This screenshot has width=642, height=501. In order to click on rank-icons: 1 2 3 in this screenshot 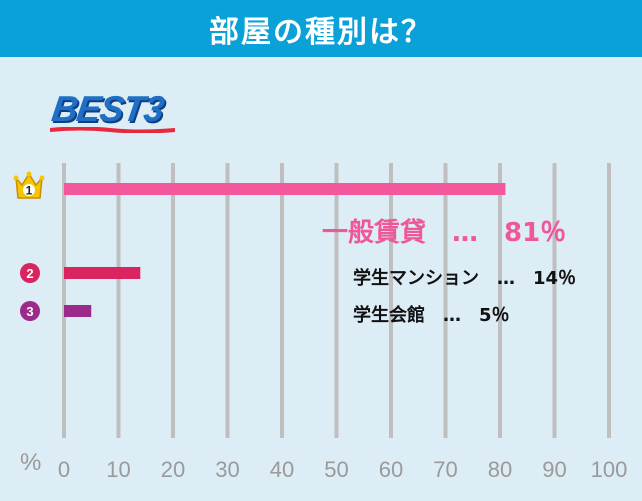, I will do `click(29, 246)`.